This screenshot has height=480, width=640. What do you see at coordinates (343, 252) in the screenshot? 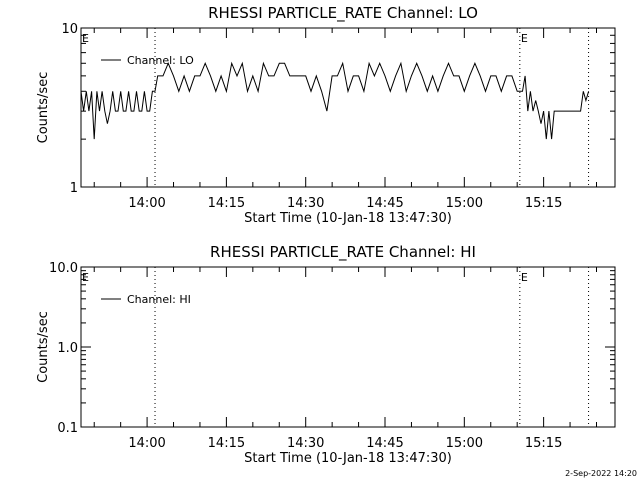
I see `chart-title: RHESSI PARTICLE_RATE Channel: HI` at bounding box center [343, 252].